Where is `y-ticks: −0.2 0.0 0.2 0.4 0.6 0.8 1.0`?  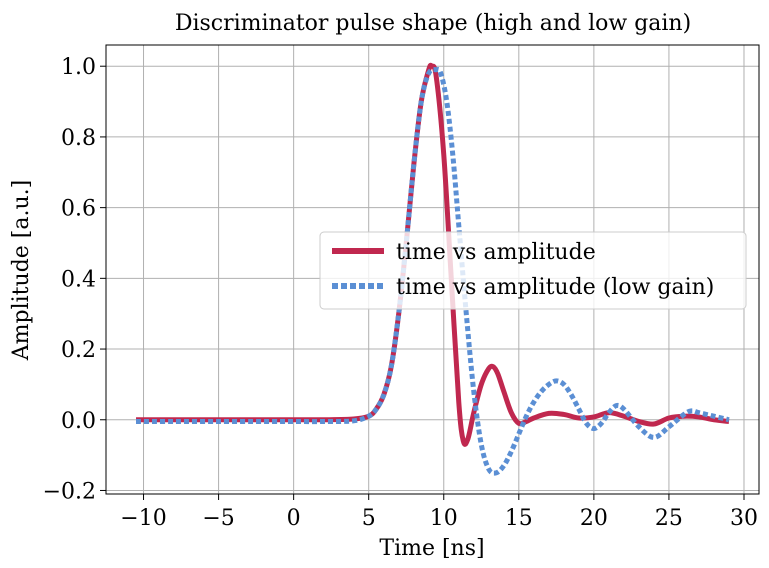 y-ticks: −0.2 0.0 0.2 0.4 0.6 0.8 1.0 is located at coordinates (74, 279).